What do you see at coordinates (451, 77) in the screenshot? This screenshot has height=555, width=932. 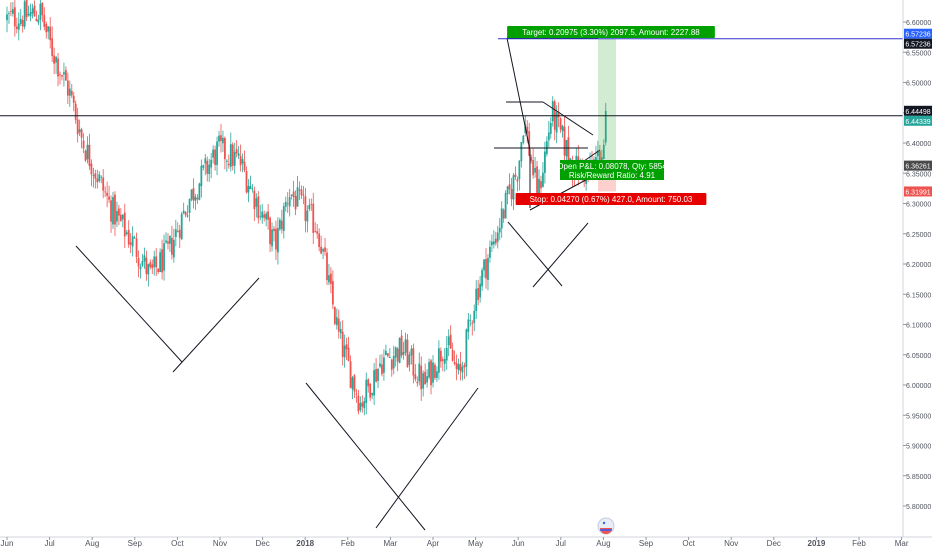 I see `horizontal-lines` at bounding box center [451, 77].